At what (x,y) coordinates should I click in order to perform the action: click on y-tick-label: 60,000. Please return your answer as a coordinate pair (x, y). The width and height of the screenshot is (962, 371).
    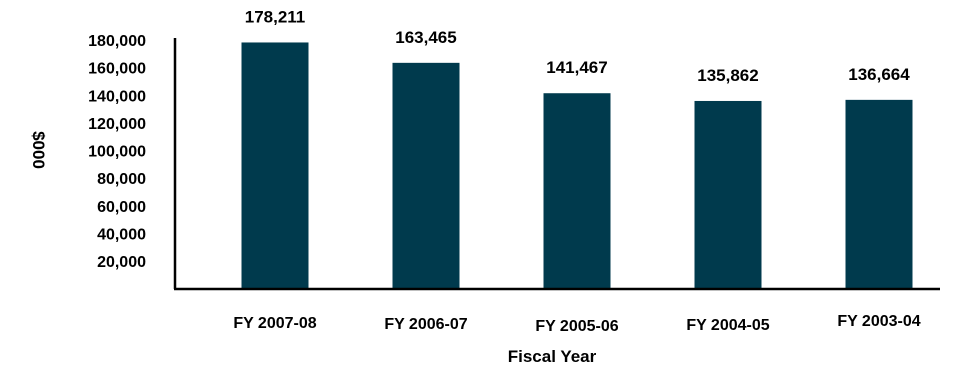
    Looking at the image, I should click on (121, 207).